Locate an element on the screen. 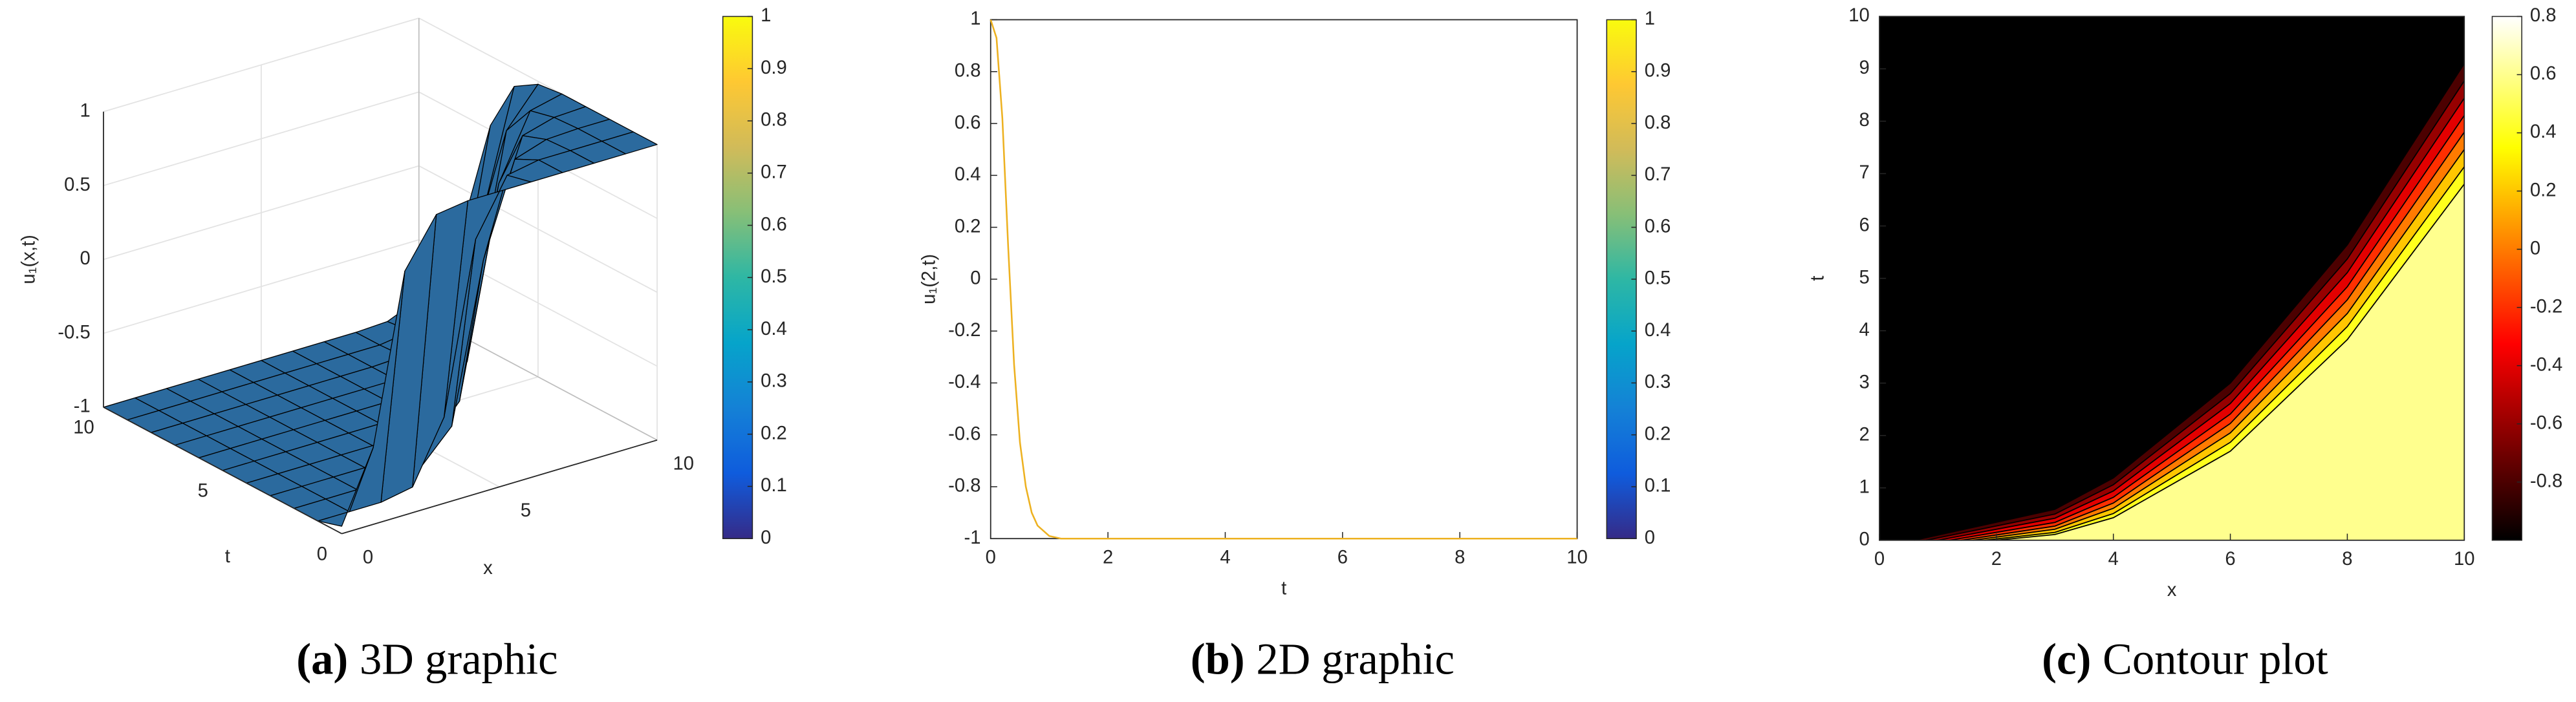  z-tick-label: 1 is located at coordinates (85, 111).